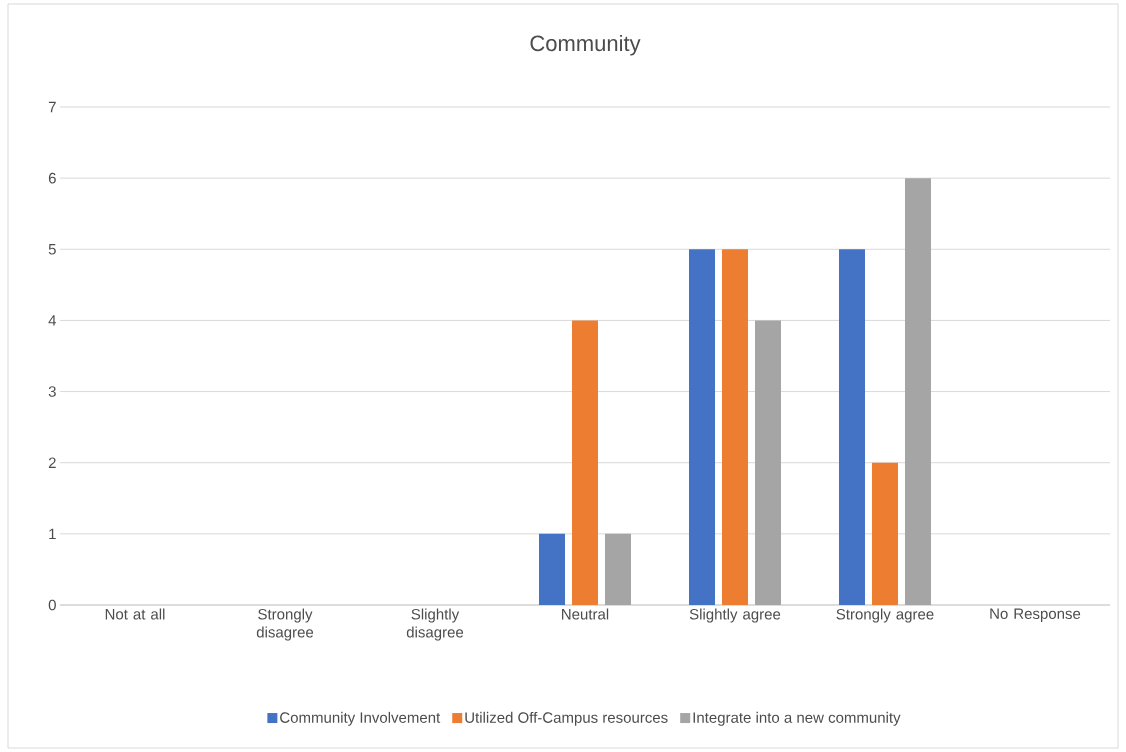  I want to click on legend-label: Utilized Off-Campus resources, so click(566, 718).